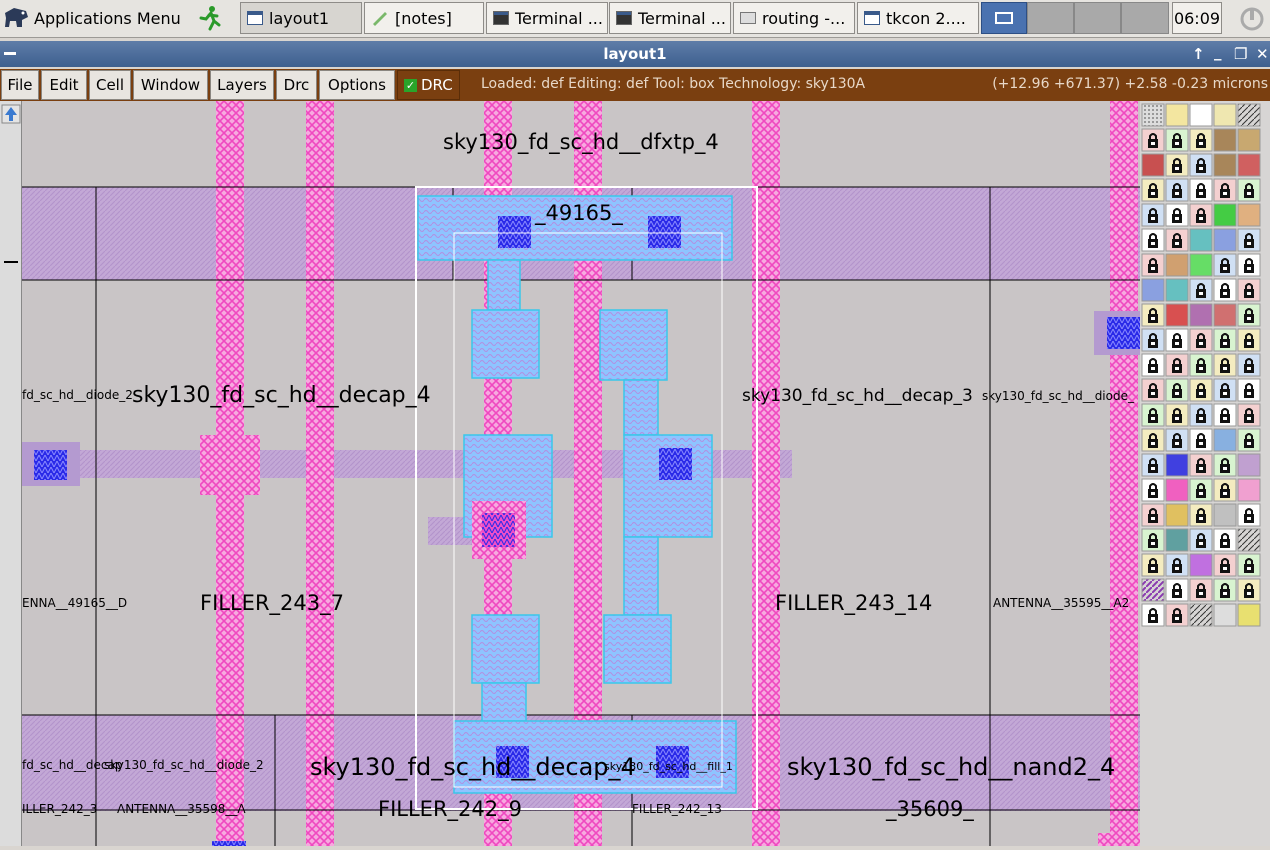  I want to click on shade-icon: ↑, so click(1198, 54).